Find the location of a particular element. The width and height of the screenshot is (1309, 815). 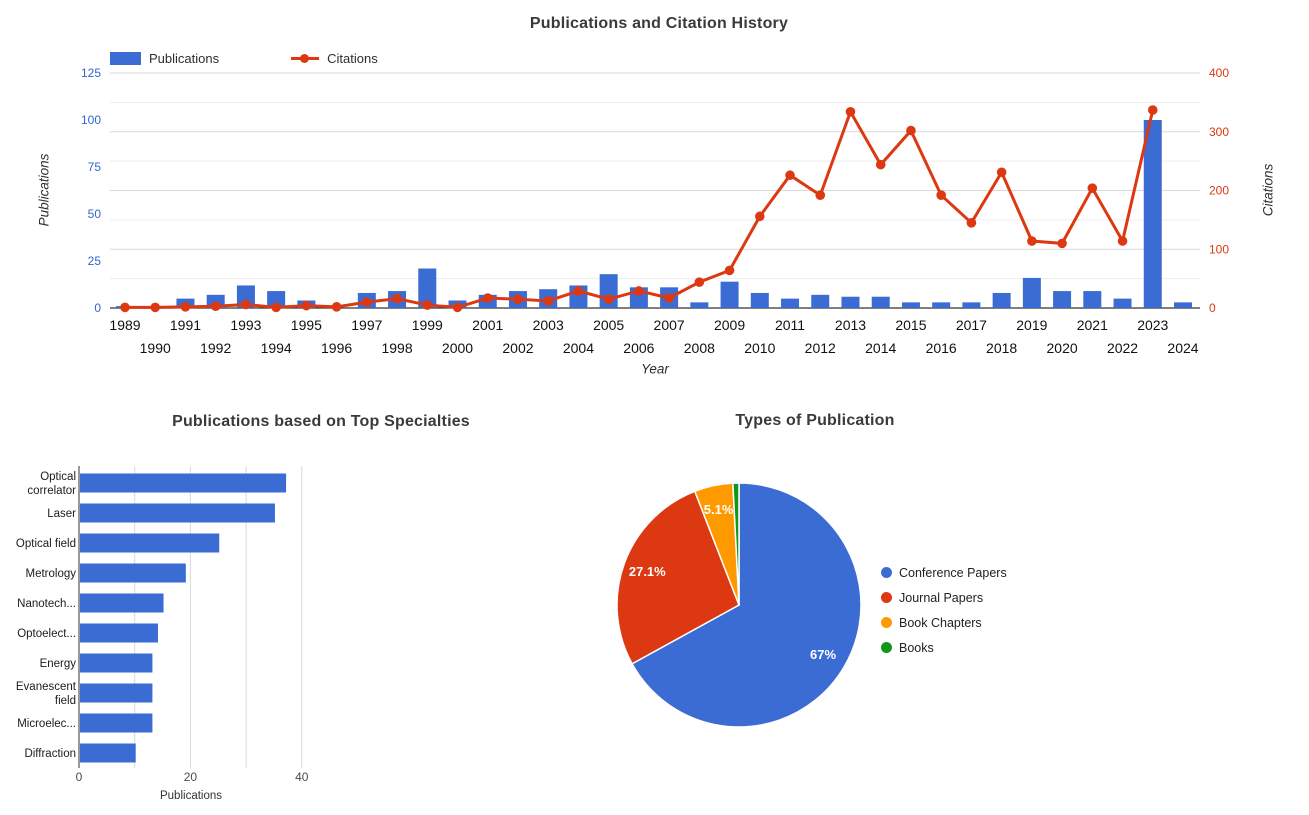

citation-point-1993 is located at coordinates (246, 304).